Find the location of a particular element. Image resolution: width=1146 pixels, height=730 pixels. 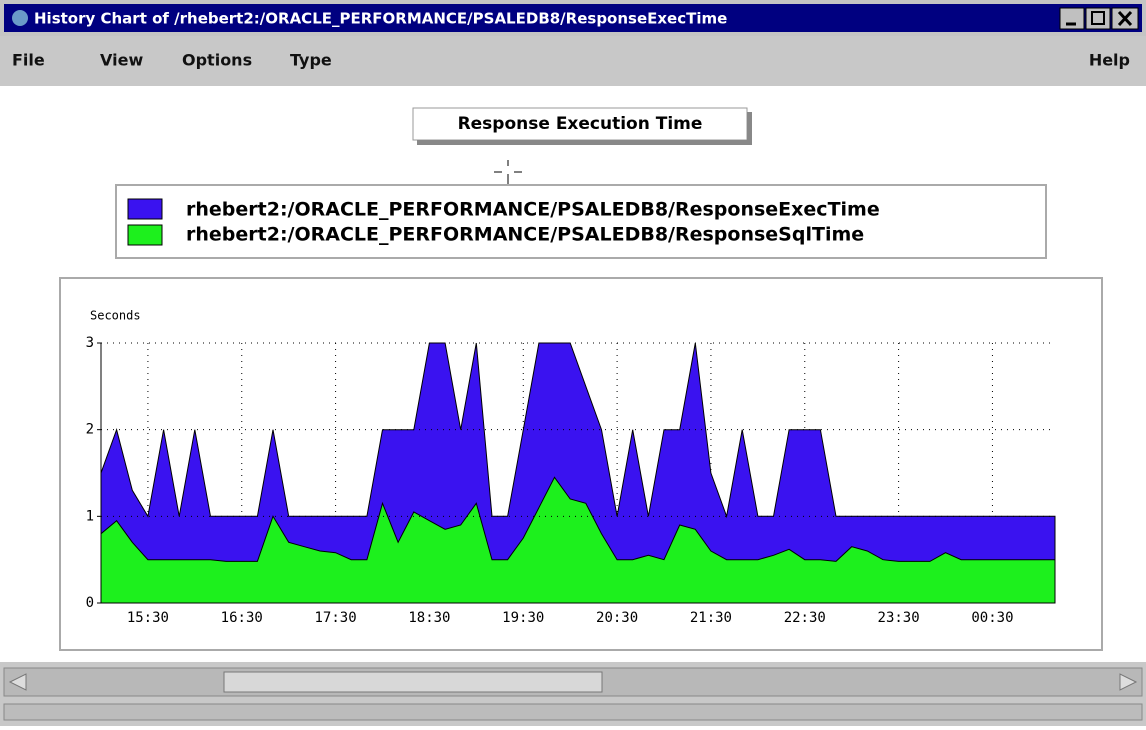

menu-item: Help is located at coordinates (1109, 60).